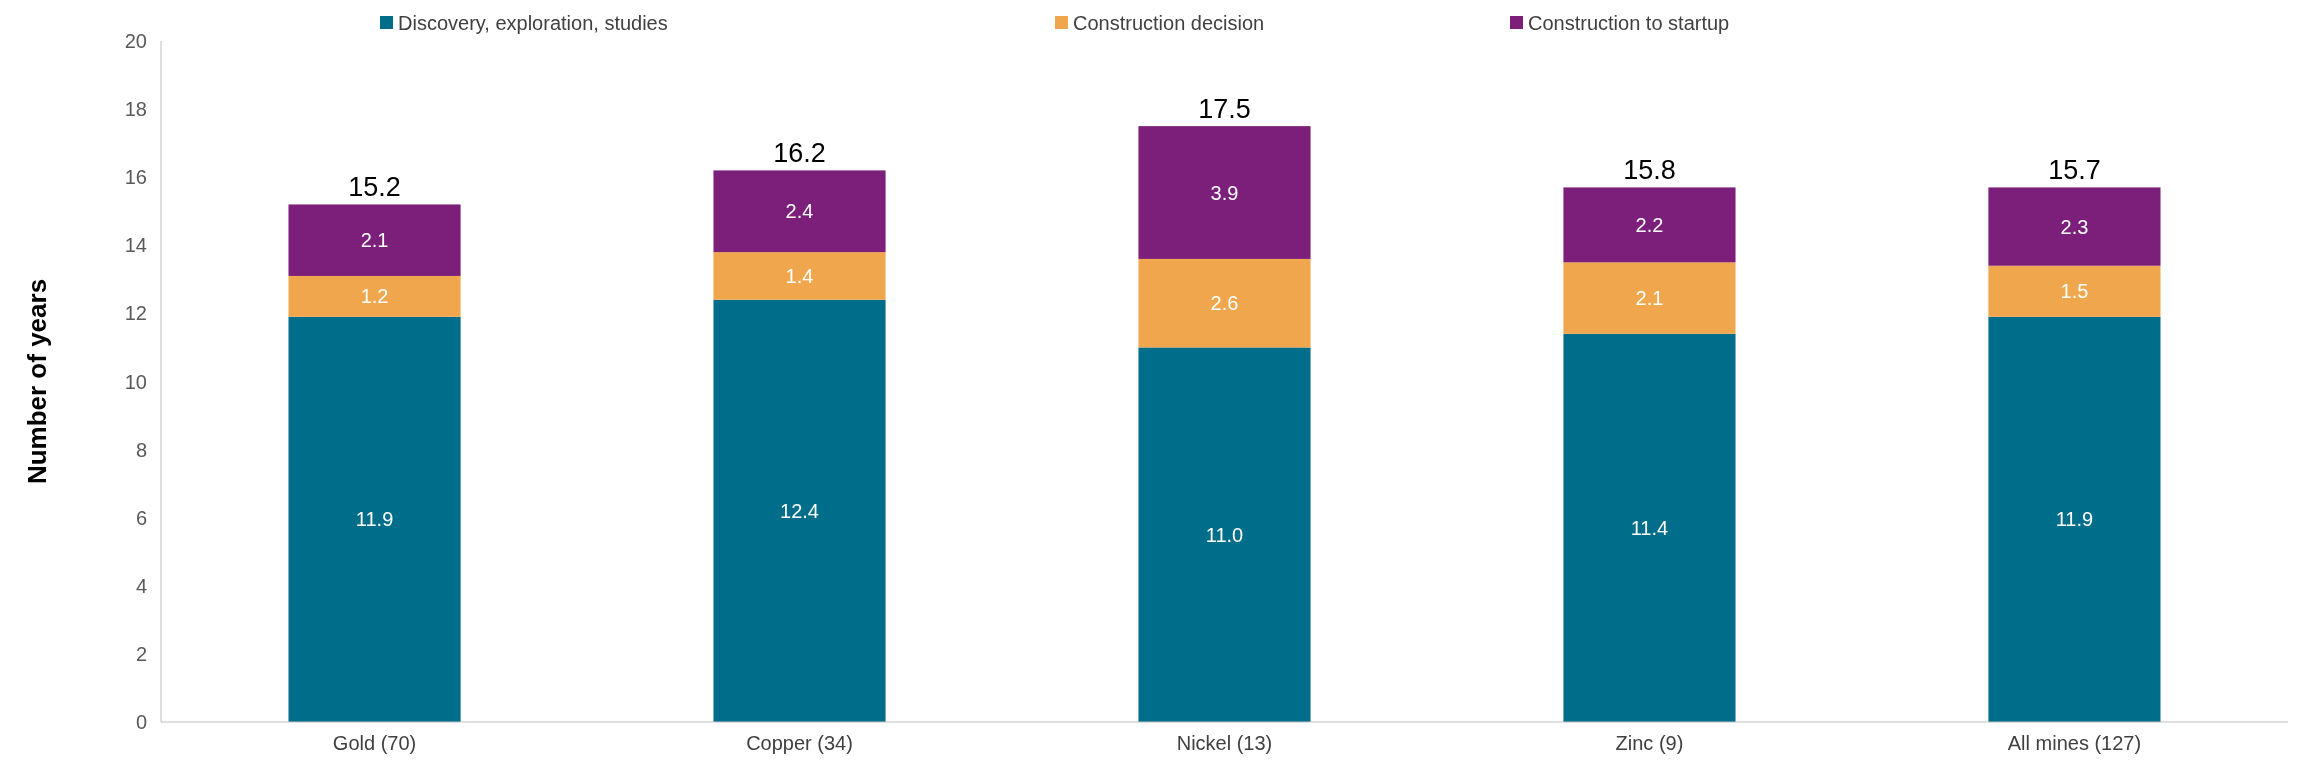 This screenshot has width=2300, height=768. I want to click on data-label: 2.2, so click(1649, 224).